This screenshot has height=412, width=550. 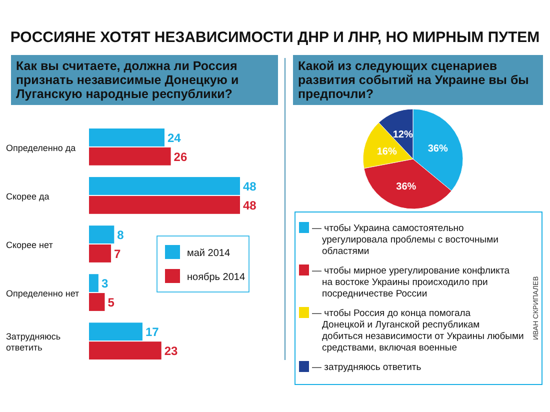 I want to click on data-label: 7, so click(x=118, y=253).